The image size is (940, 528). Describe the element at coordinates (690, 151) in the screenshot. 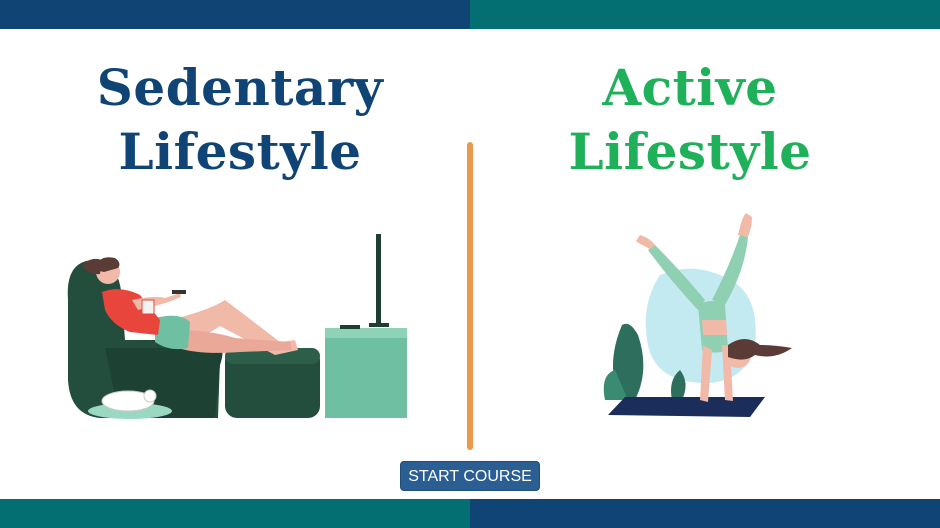

I see `title-right-line2: Lifestyle` at that location.